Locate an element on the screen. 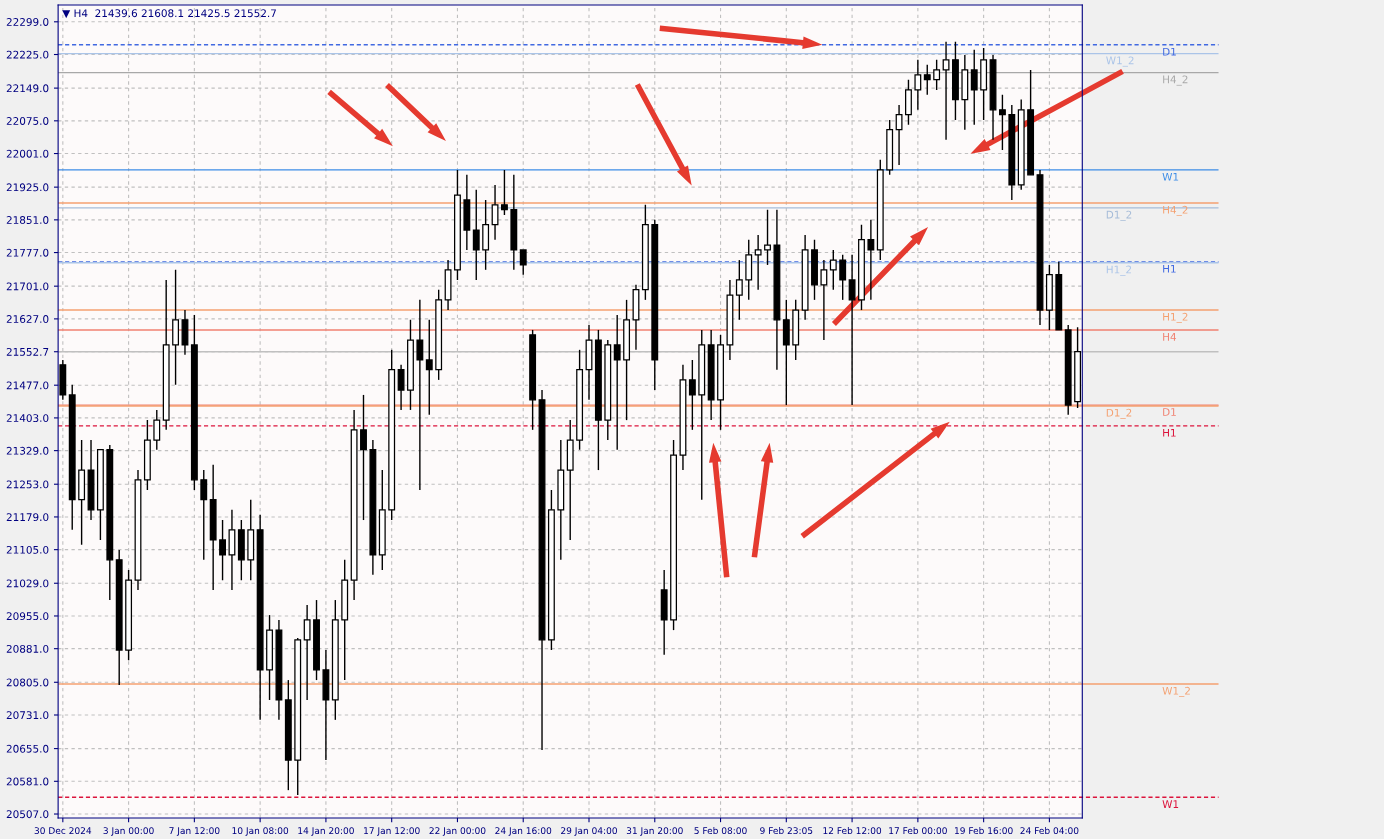 The height and width of the screenshot is (839, 1384). y-tick-label: 21105.0 is located at coordinates (27, 549).